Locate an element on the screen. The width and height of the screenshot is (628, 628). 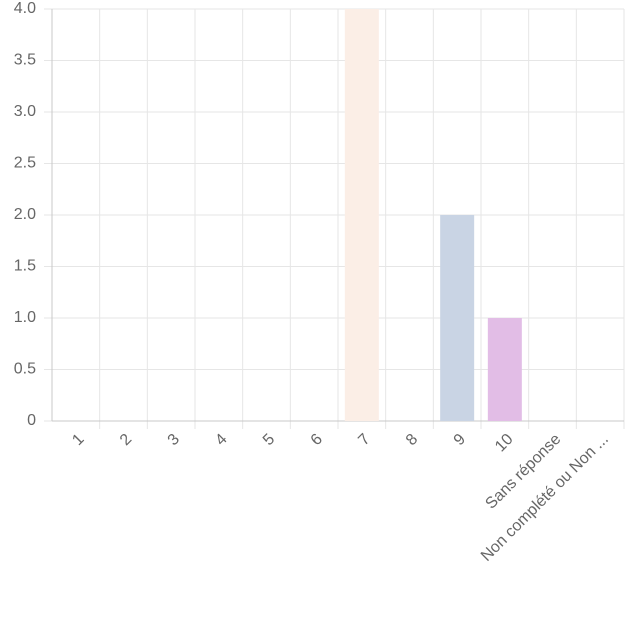
y-tick-label: 2.0 is located at coordinates (25, 214).